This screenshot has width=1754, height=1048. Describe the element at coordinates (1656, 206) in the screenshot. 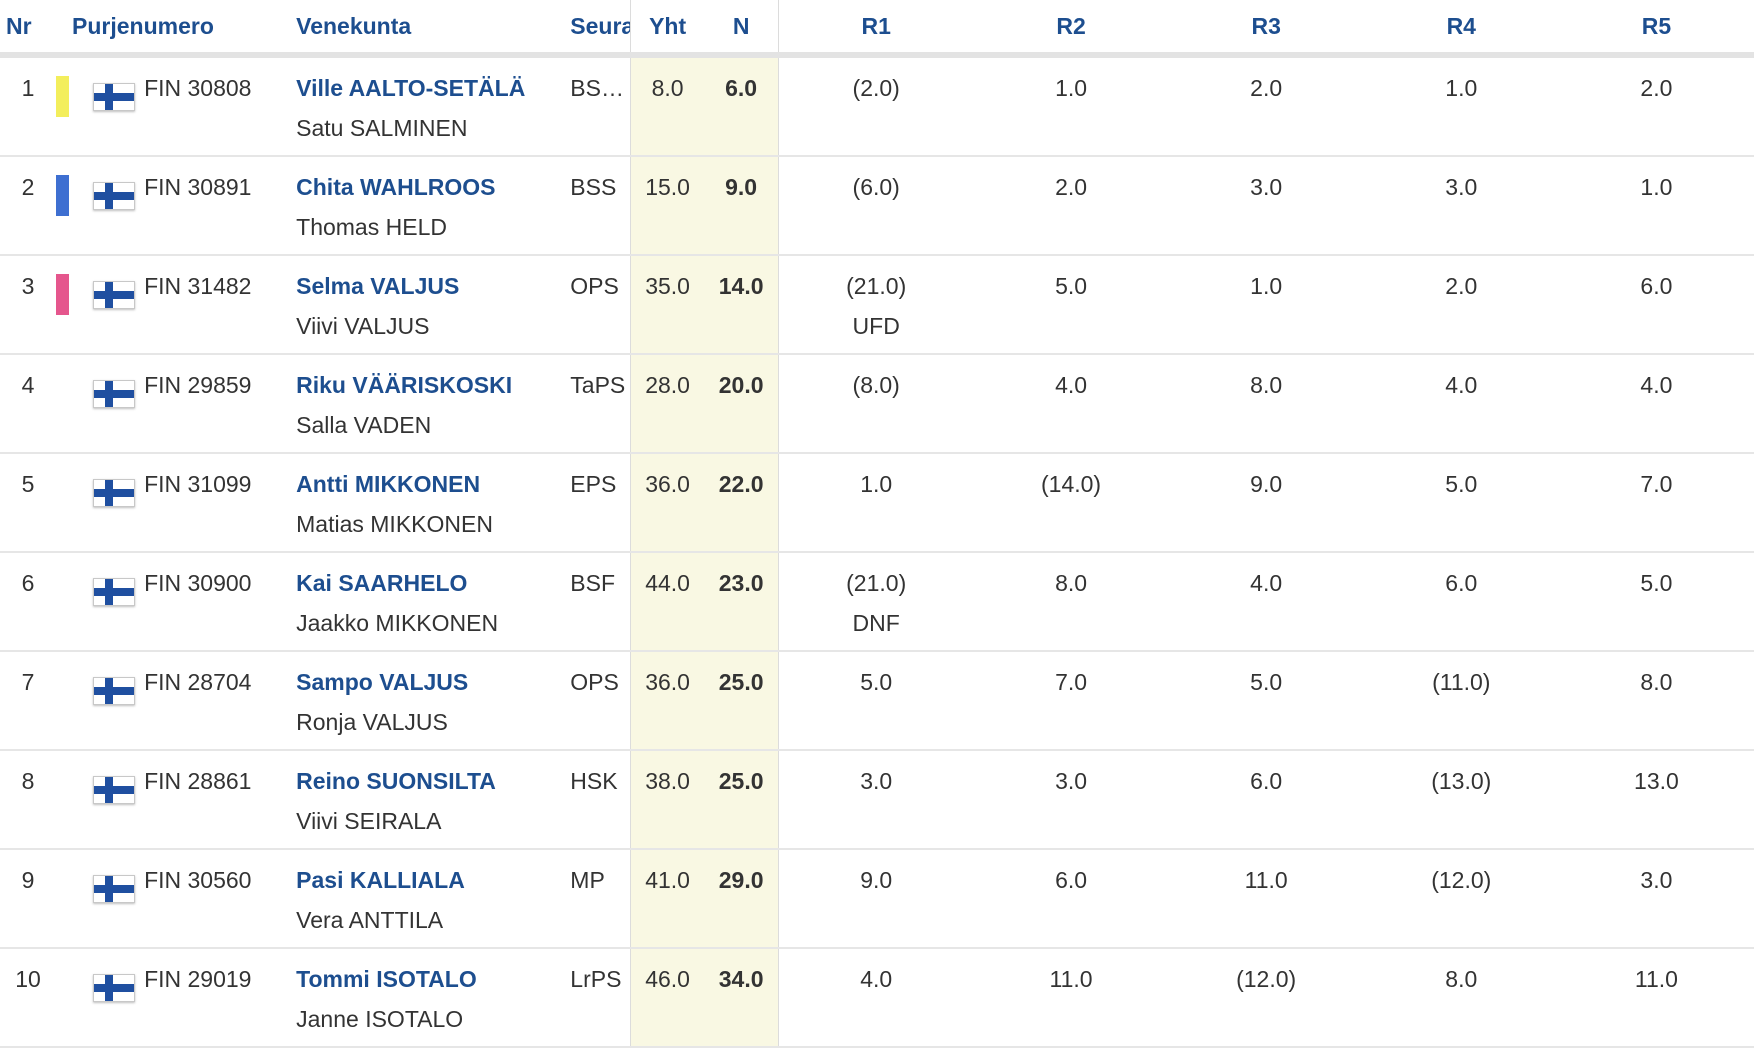

I see `race-r5-cell: 1.0` at that location.